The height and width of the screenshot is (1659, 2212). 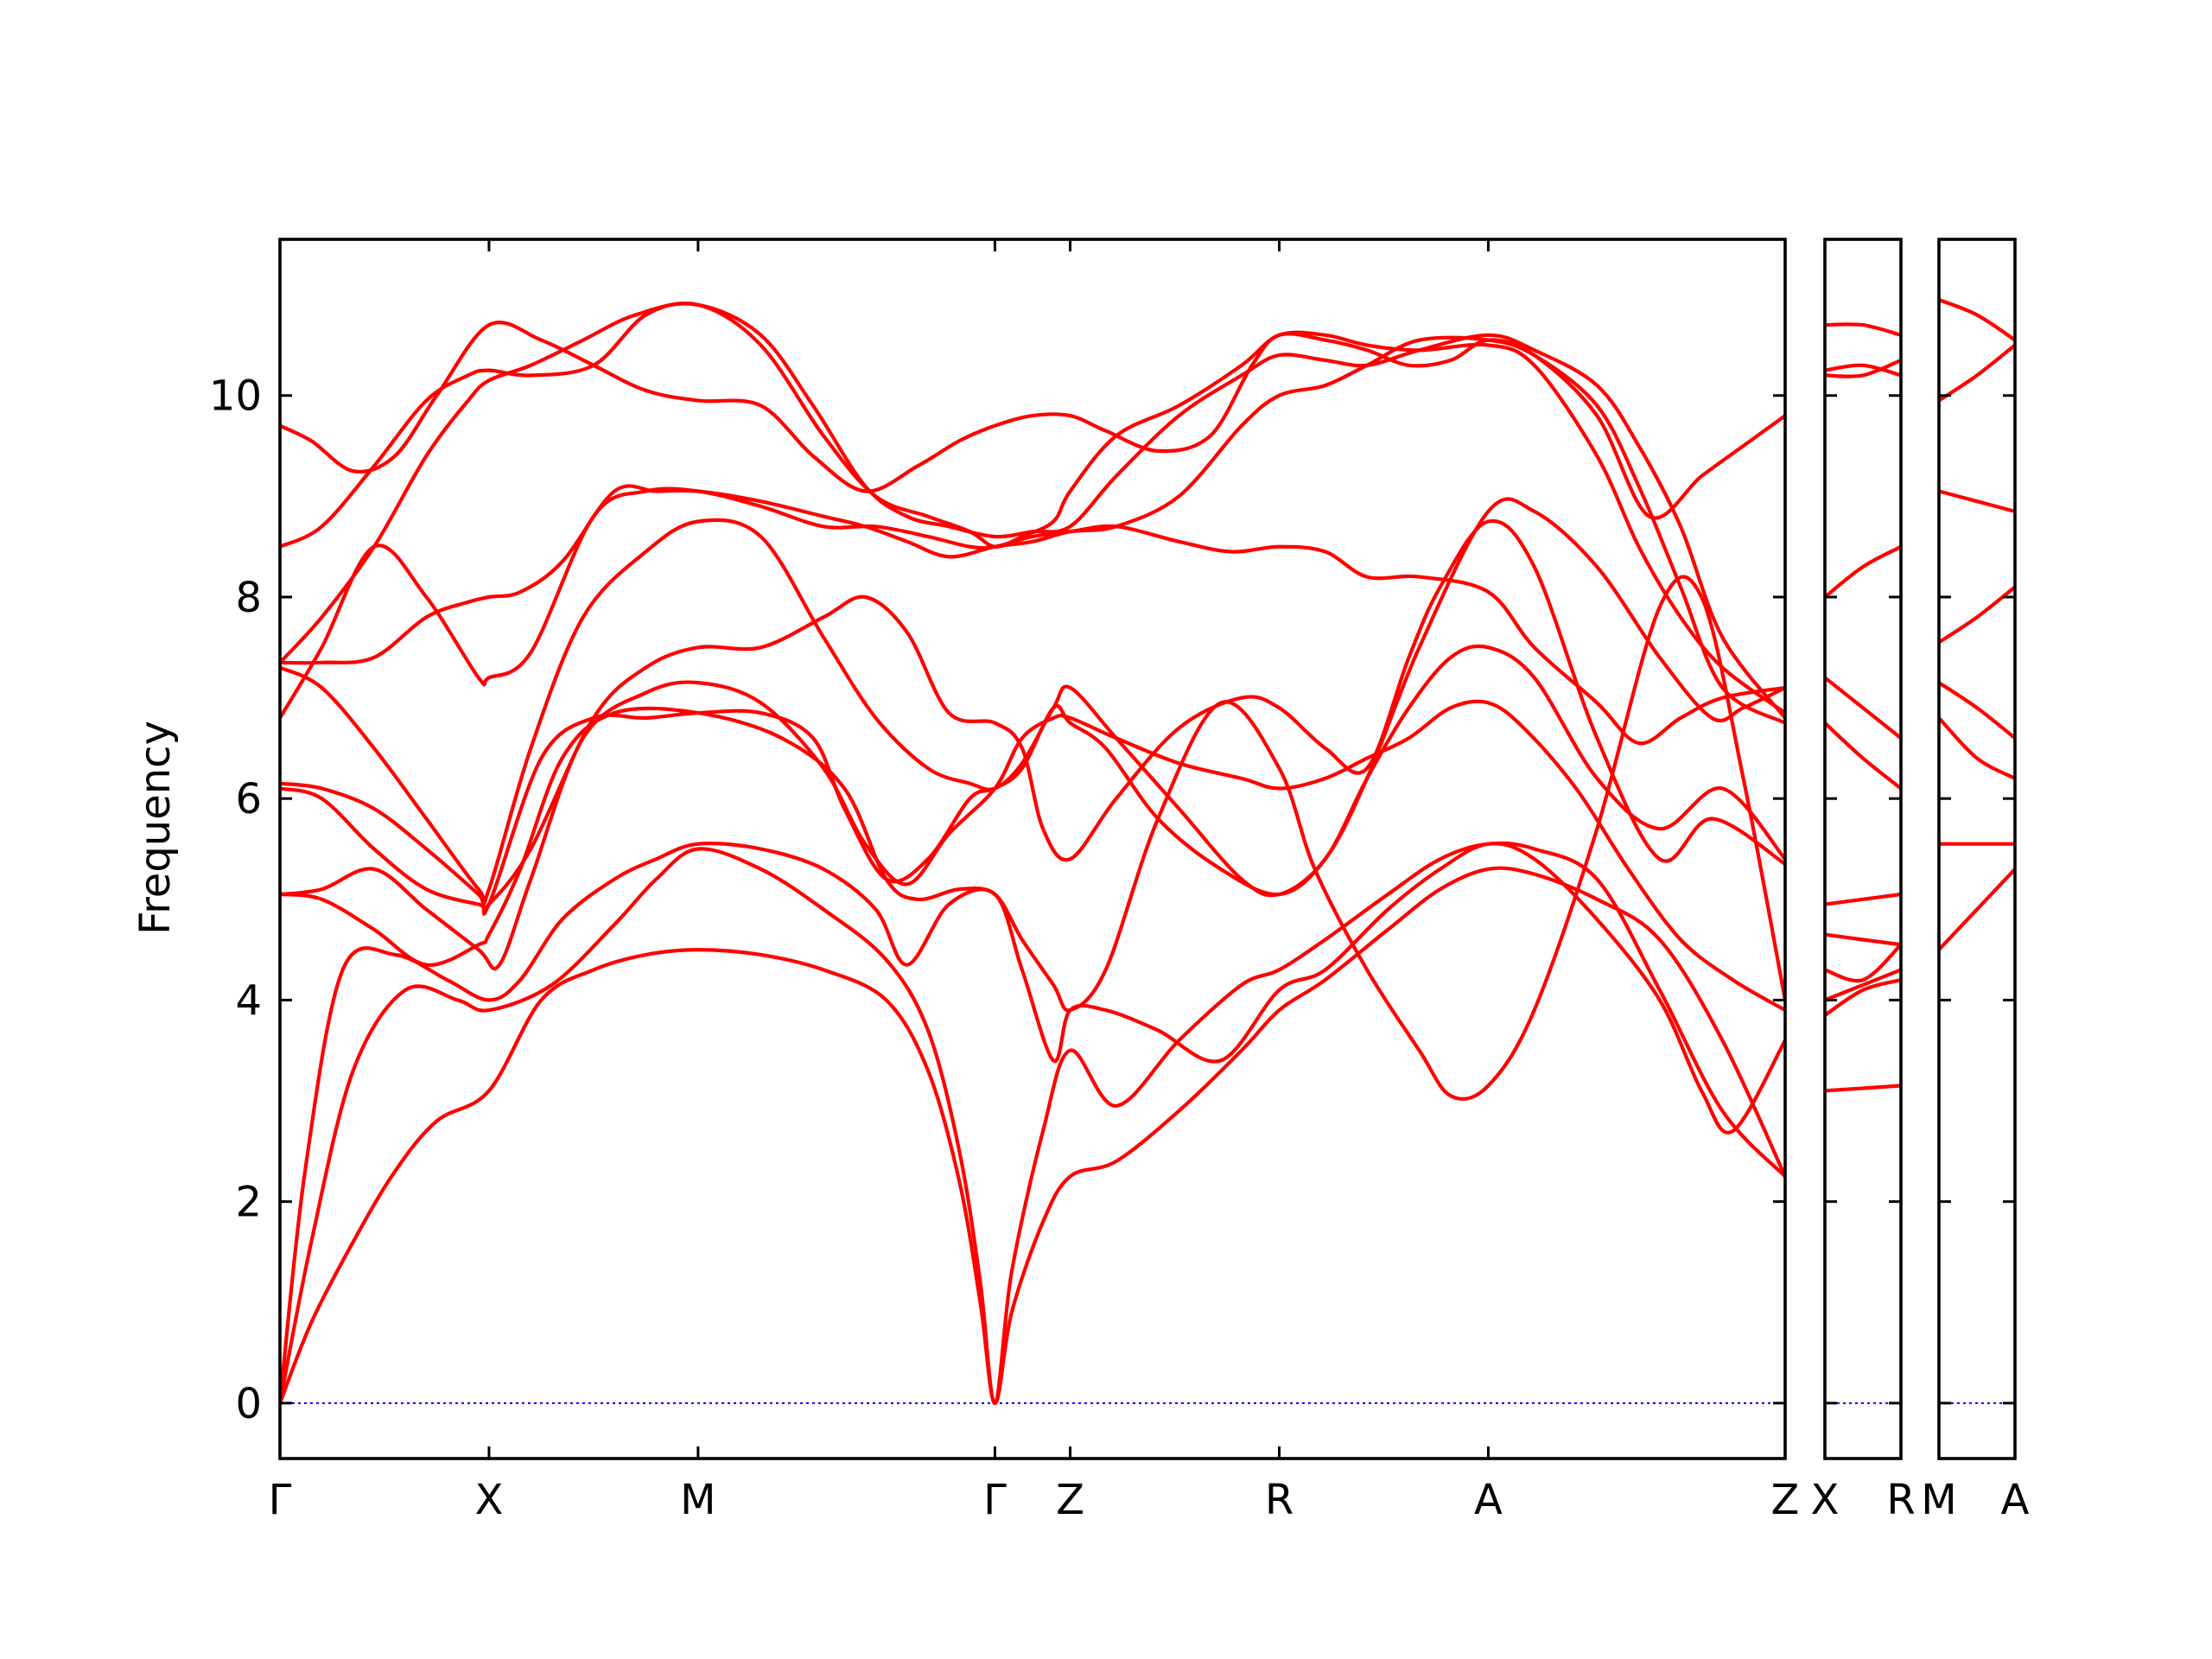 What do you see at coordinates (248, 1000) in the screenshot?
I see `y-tick-label: 4` at bounding box center [248, 1000].